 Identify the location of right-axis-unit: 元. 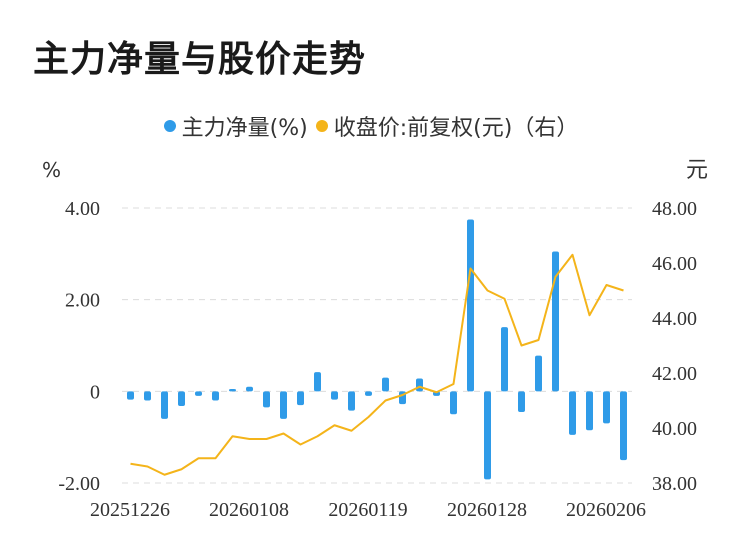
(697, 170).